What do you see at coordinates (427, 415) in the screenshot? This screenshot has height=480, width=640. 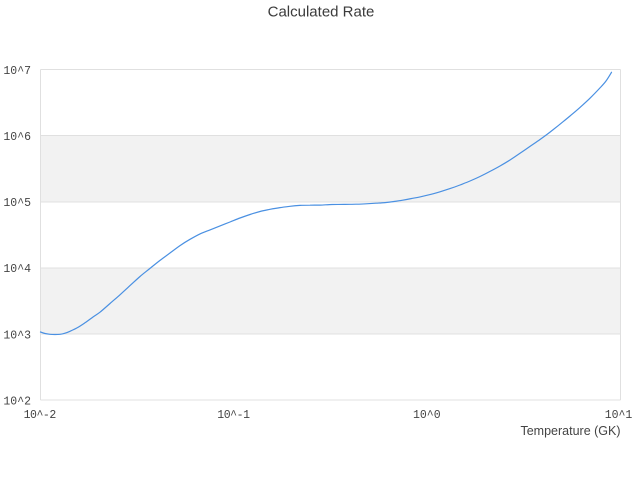 I see `svg-text: 10^0` at bounding box center [427, 415].